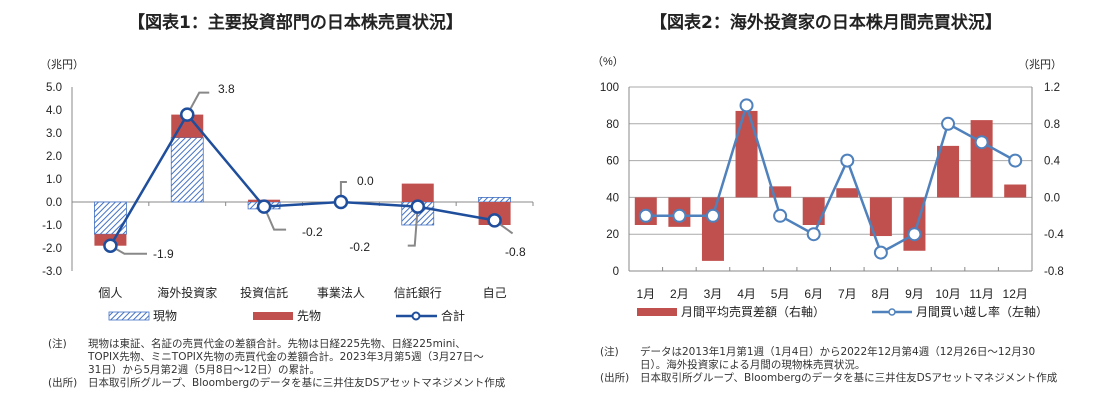  What do you see at coordinates (54, 180) in the screenshot?
I see `y-tick-label: 1.0` at bounding box center [54, 180].